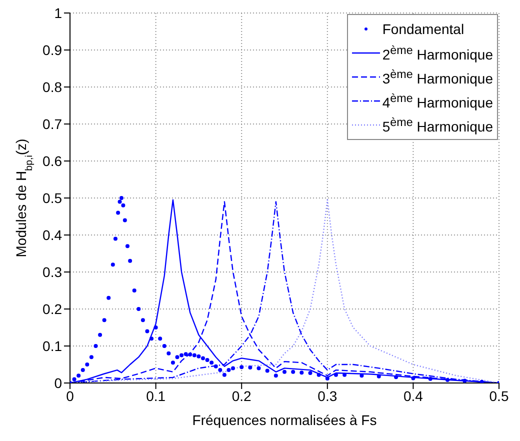 The width and height of the screenshot is (520, 441). Describe the element at coordinates (328, 396) in the screenshot. I see `x-tick-label: 0.3` at that location.